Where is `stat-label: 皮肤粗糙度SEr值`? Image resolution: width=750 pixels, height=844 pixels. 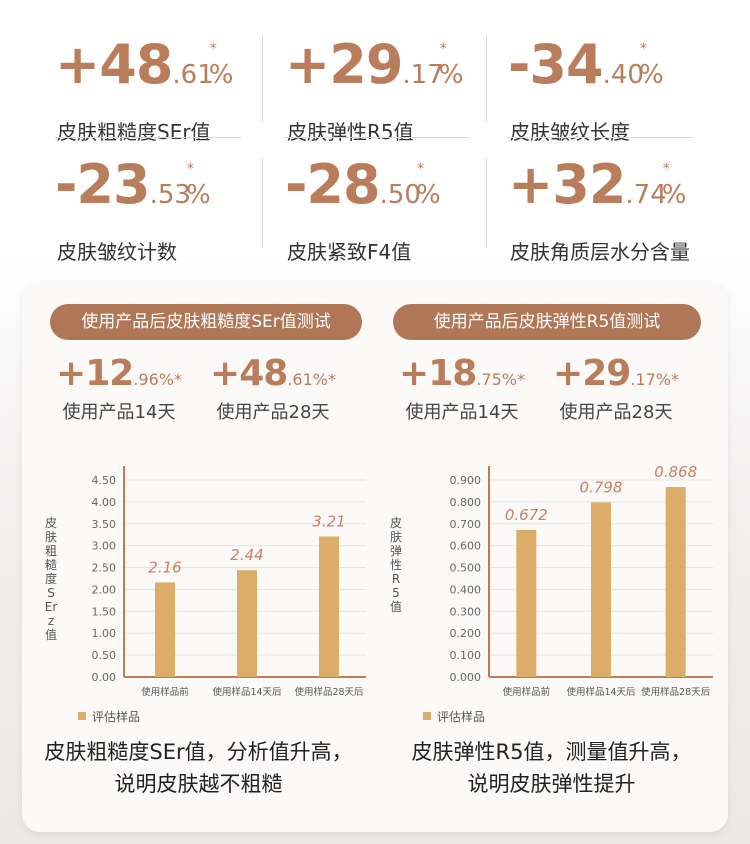 stat-label: 皮肤粗糙度SEr值 is located at coordinates (134, 132).